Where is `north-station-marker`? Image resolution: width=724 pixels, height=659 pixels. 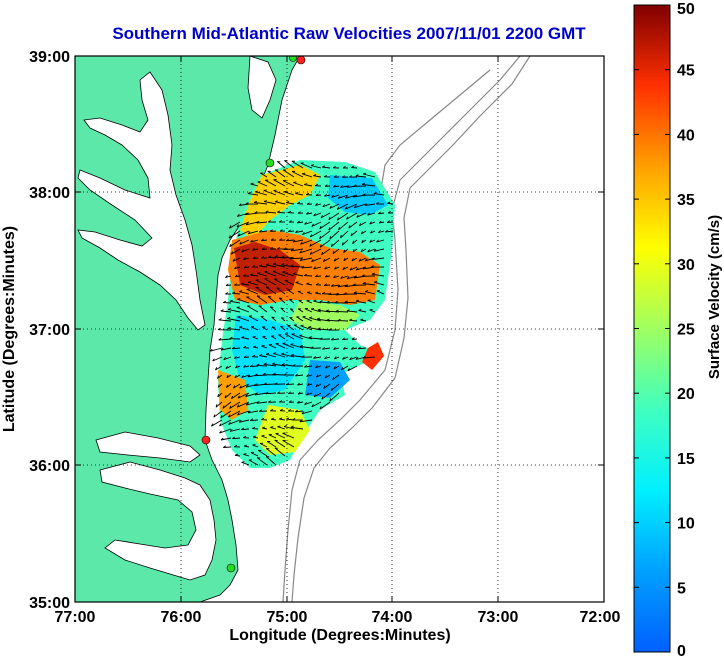 north-station-marker is located at coordinates (301, 60).